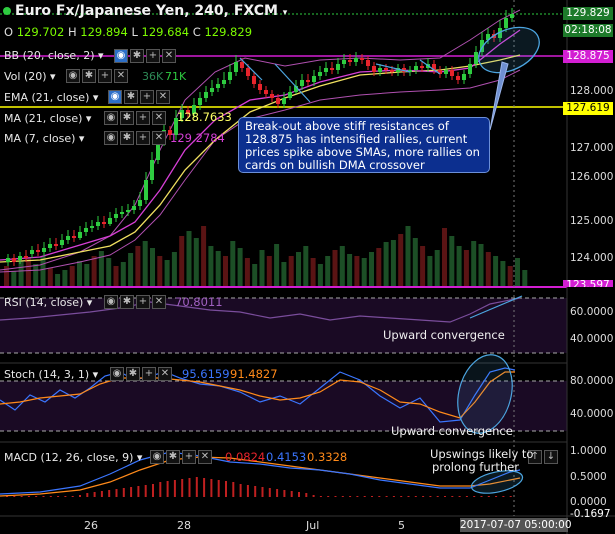  What do you see at coordinates (260, 473) in the screenshot?
I see `macd-line` at bounding box center [260, 473].